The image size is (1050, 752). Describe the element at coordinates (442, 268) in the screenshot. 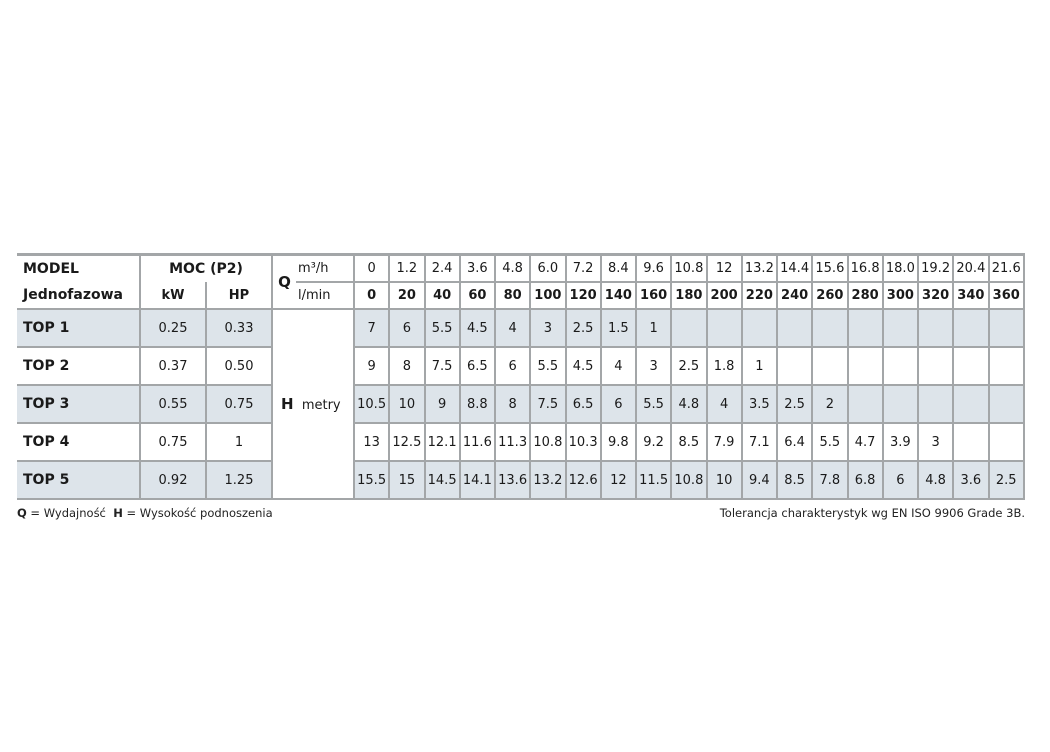

I see `q-m3h-value: 2.4` at that location.